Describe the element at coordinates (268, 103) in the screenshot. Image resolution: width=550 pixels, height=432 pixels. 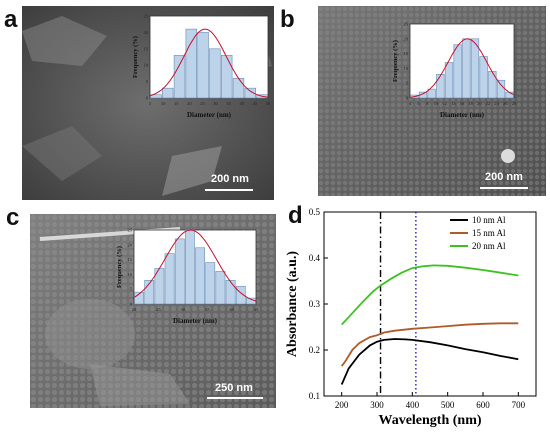
I see `hist-x-tick: 50` at that location.